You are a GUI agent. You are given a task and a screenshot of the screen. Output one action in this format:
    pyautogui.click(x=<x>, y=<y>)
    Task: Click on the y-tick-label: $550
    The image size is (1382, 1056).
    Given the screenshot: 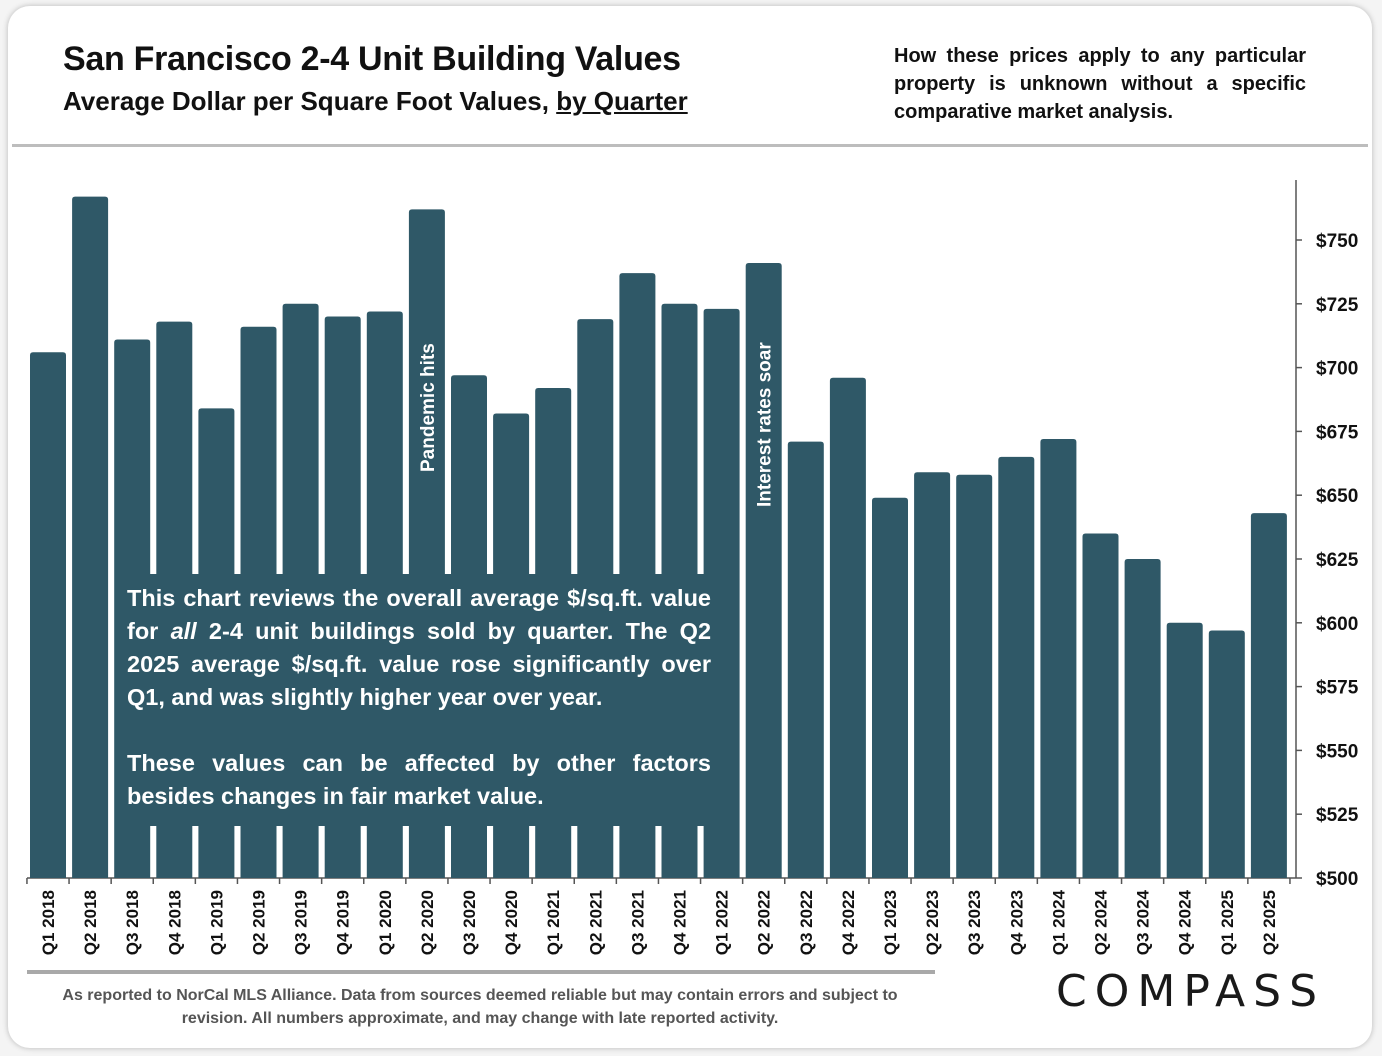 What is the action you would take?
    pyautogui.click(x=1337, y=751)
    